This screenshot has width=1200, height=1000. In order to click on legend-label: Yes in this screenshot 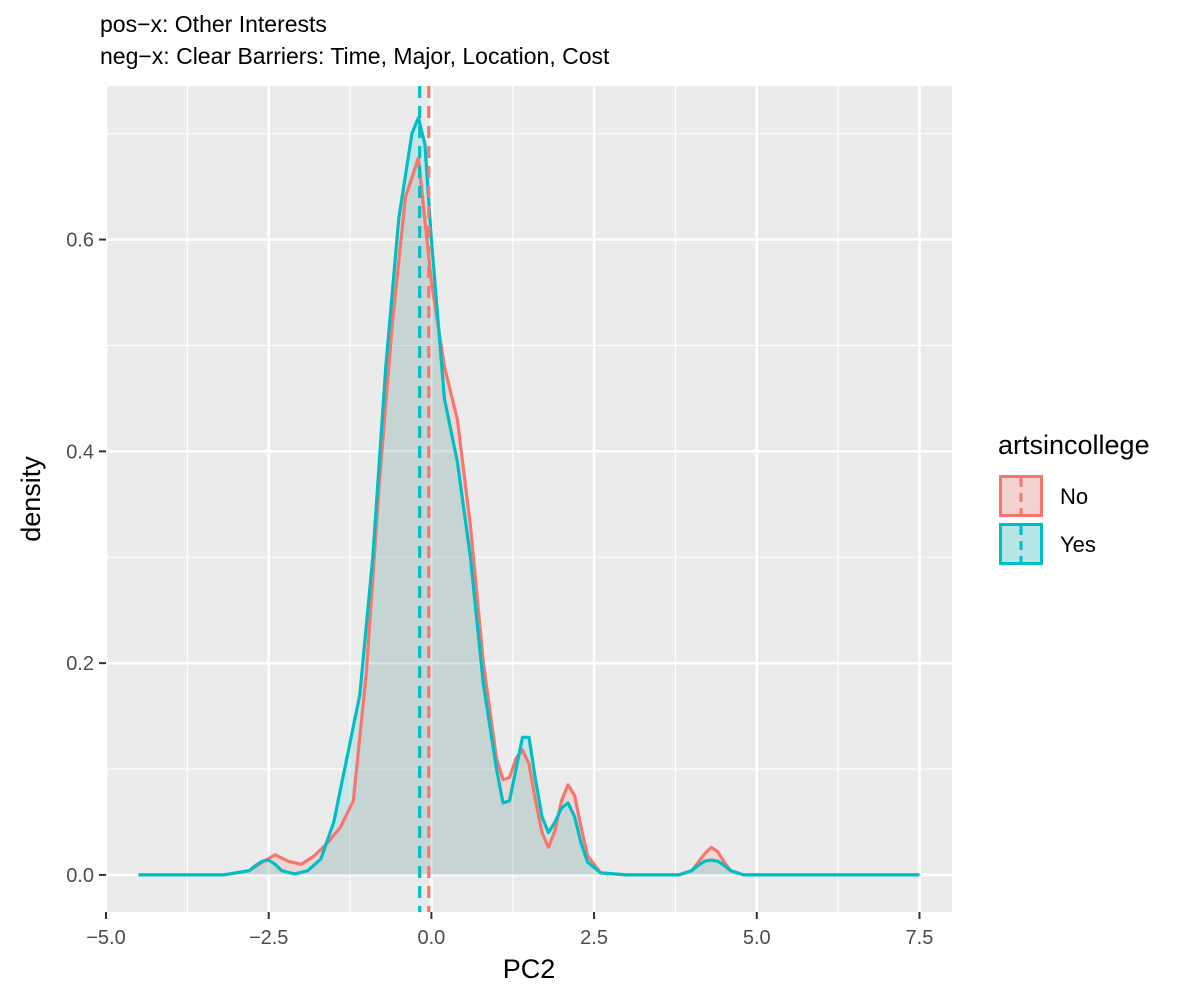, I will do `click(1078, 544)`.